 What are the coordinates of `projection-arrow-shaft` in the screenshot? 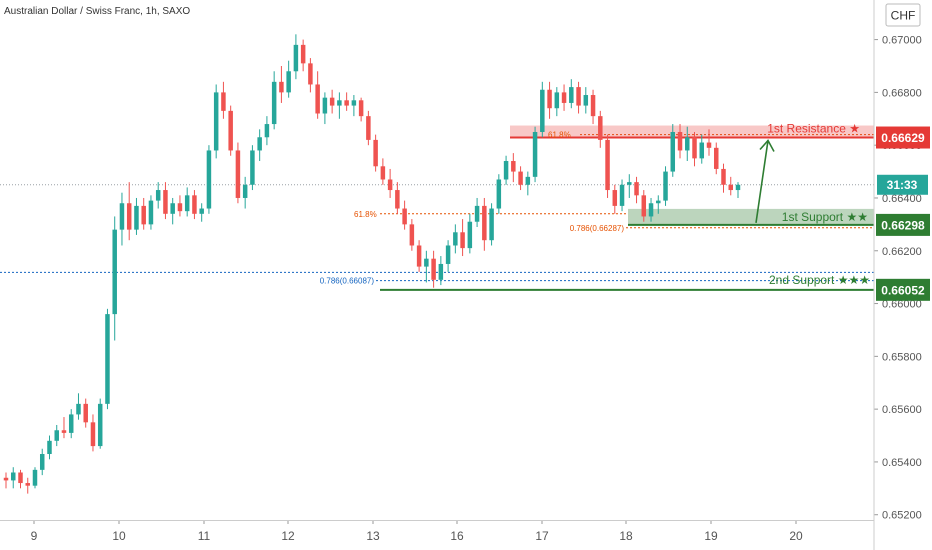 It's located at (762, 182).